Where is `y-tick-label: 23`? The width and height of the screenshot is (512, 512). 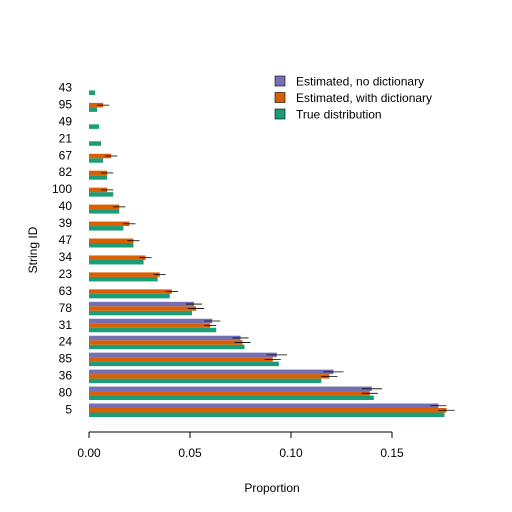
y-tick-label: 23 is located at coordinates (66, 274).